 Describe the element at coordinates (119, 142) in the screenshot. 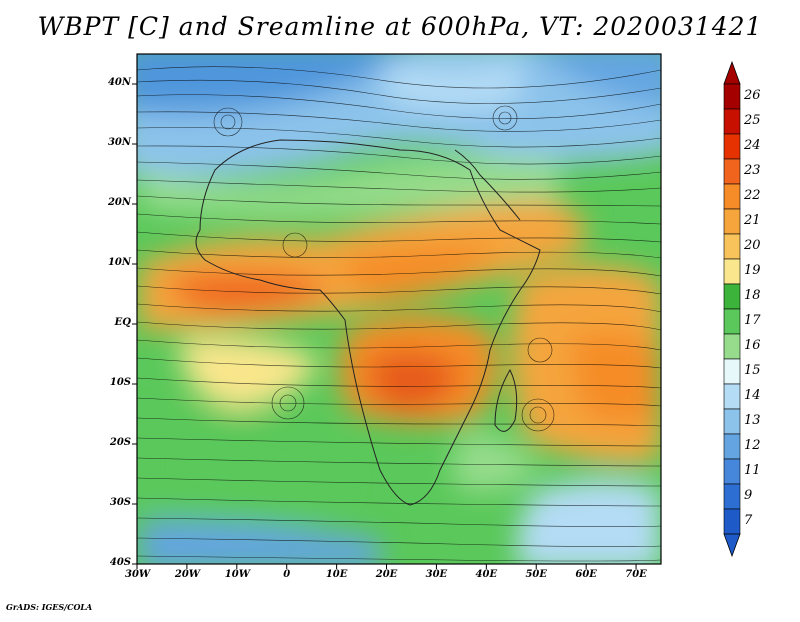

I see `lat-tick-label: 30N` at that location.